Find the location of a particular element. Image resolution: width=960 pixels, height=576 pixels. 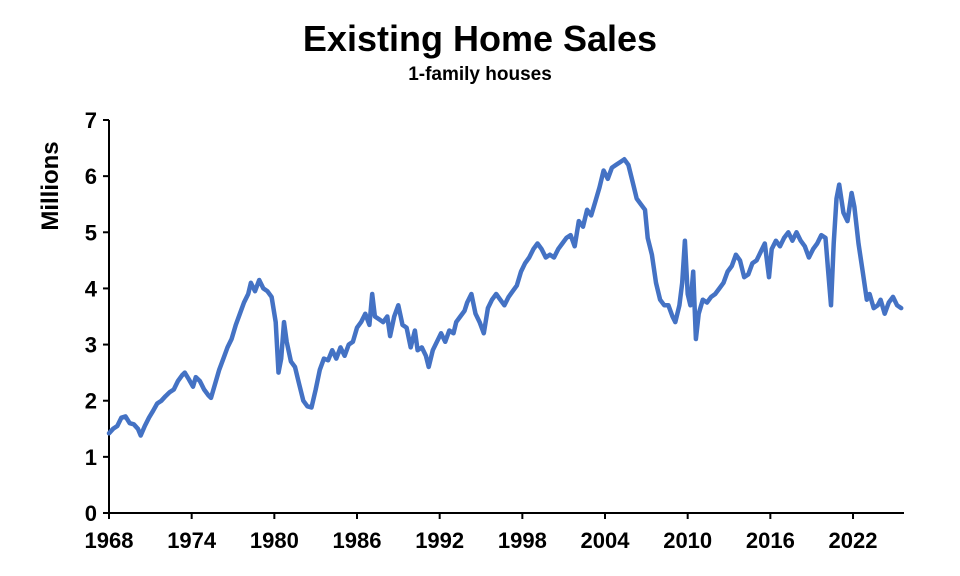

y-tick-label: 5 is located at coordinates (91, 232).